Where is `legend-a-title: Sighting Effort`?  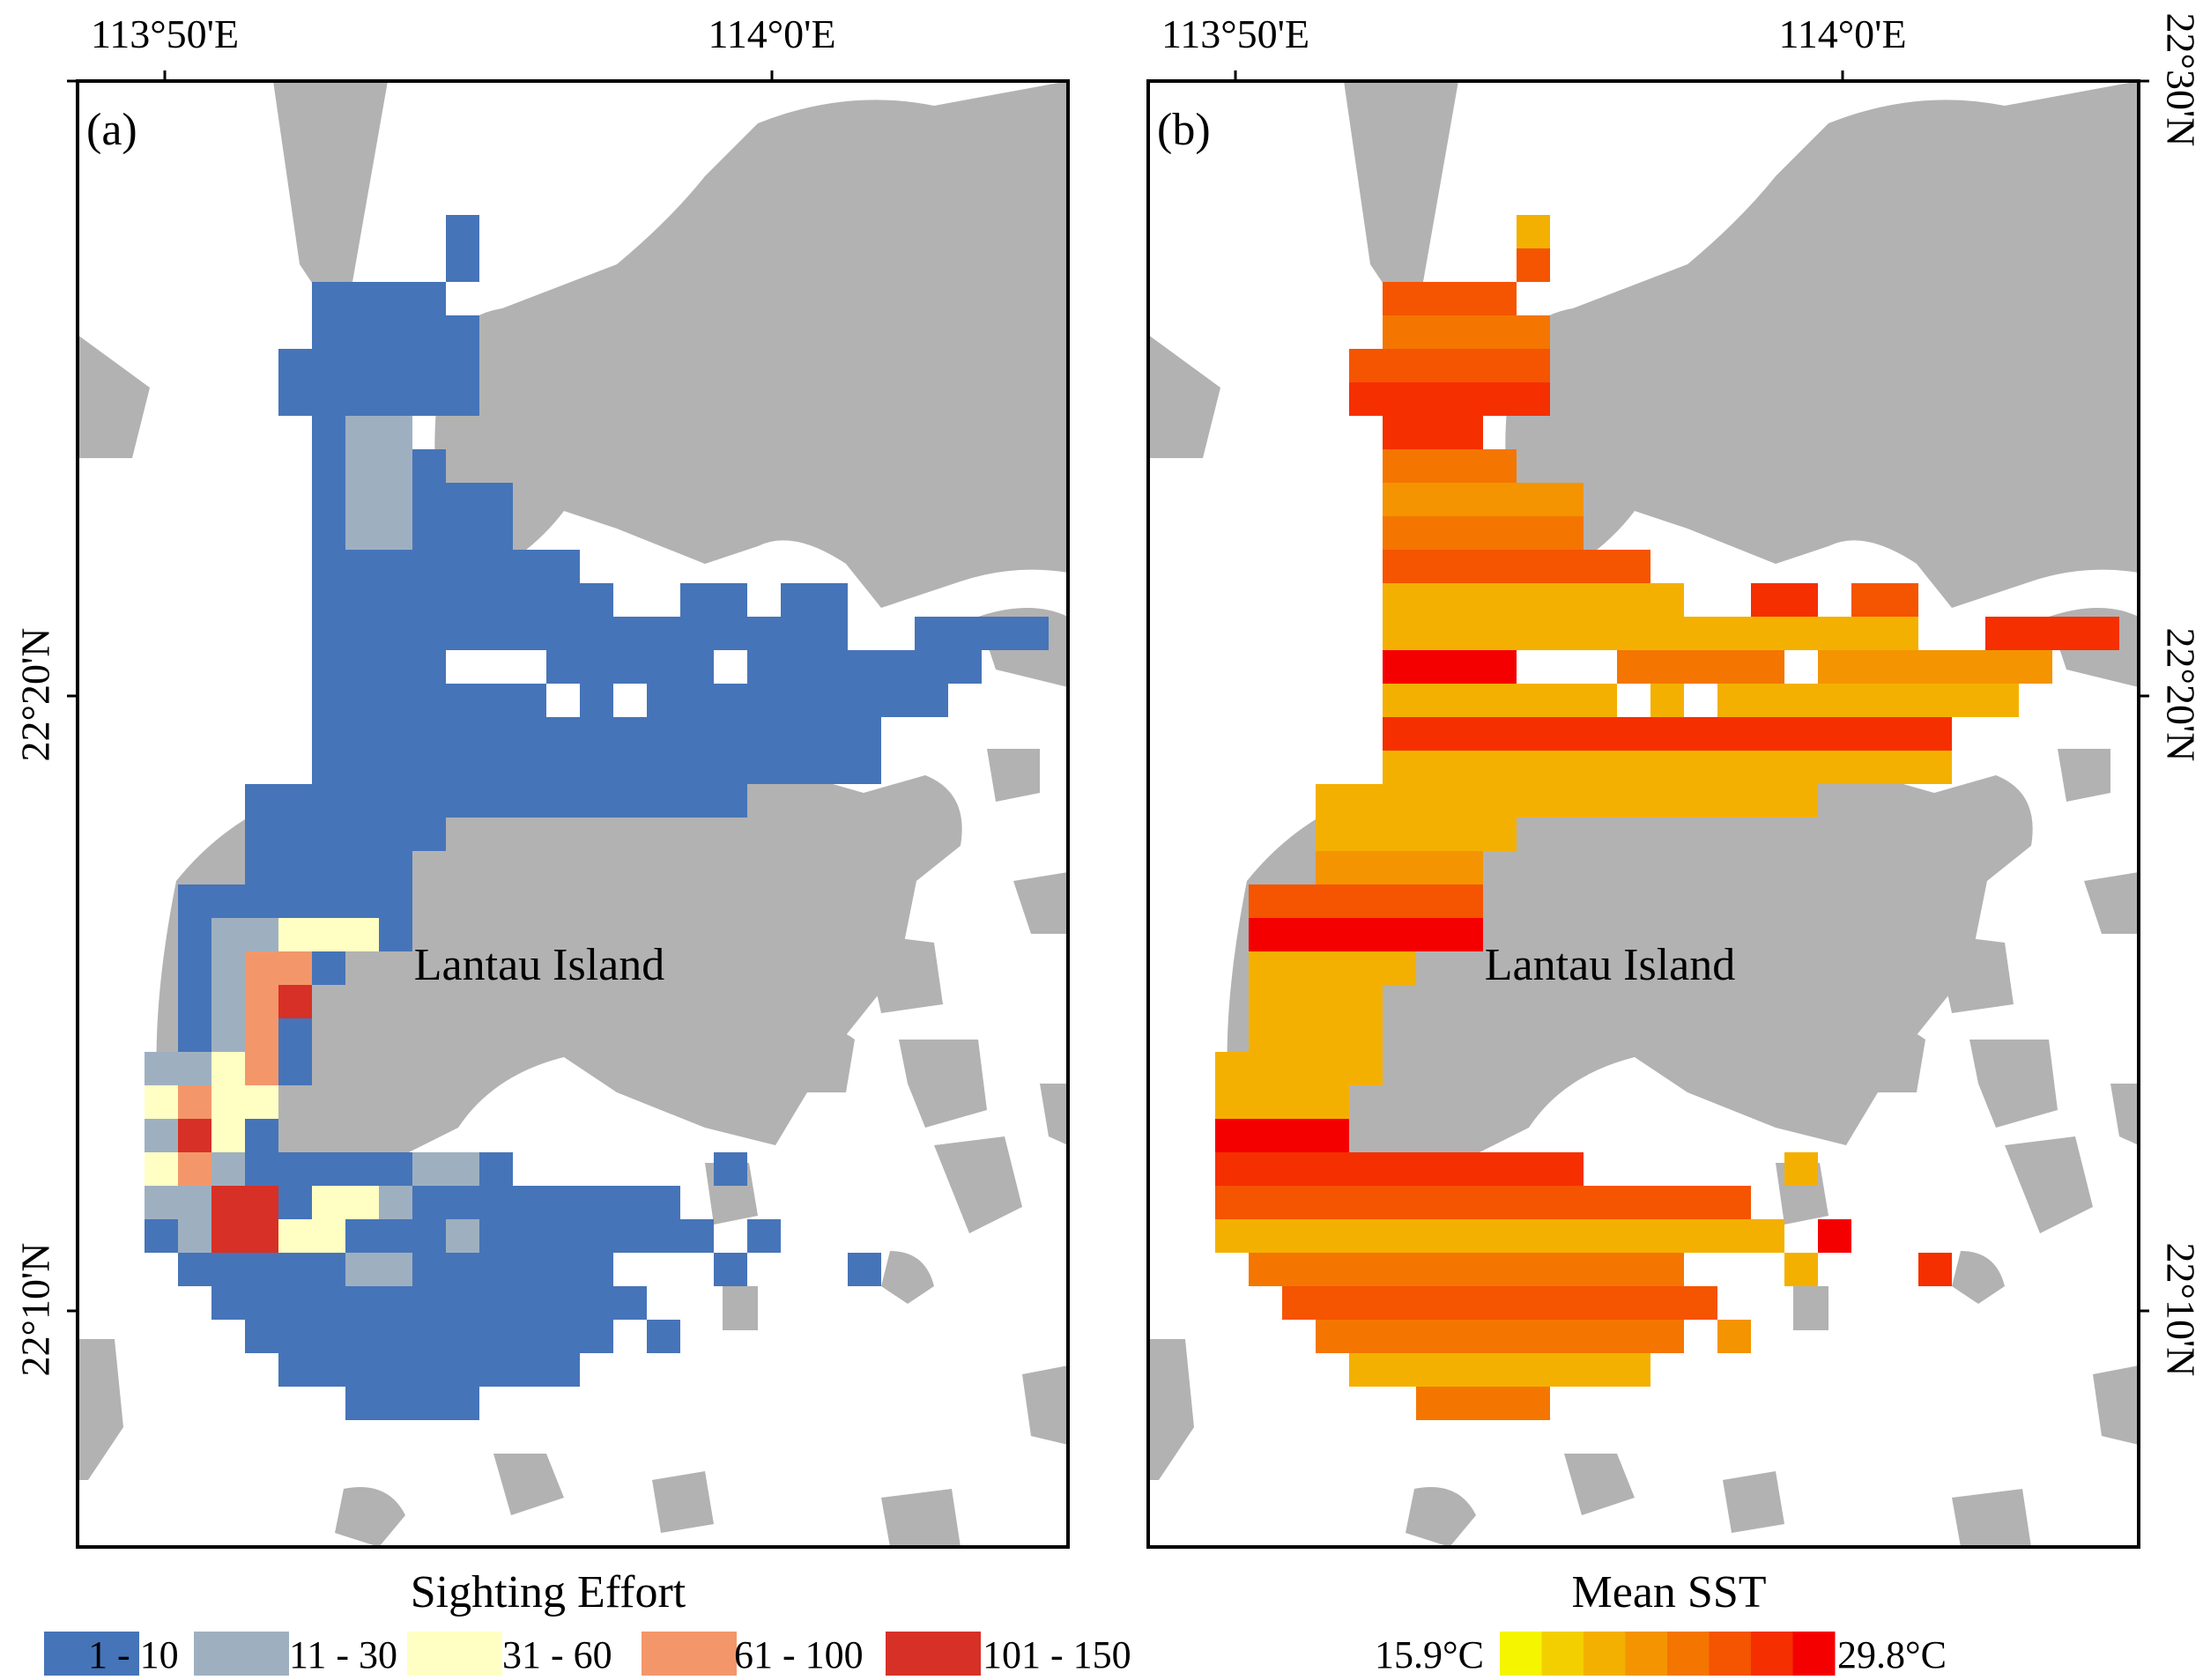 legend-a-title: Sighting Effort is located at coordinates (548, 1592).